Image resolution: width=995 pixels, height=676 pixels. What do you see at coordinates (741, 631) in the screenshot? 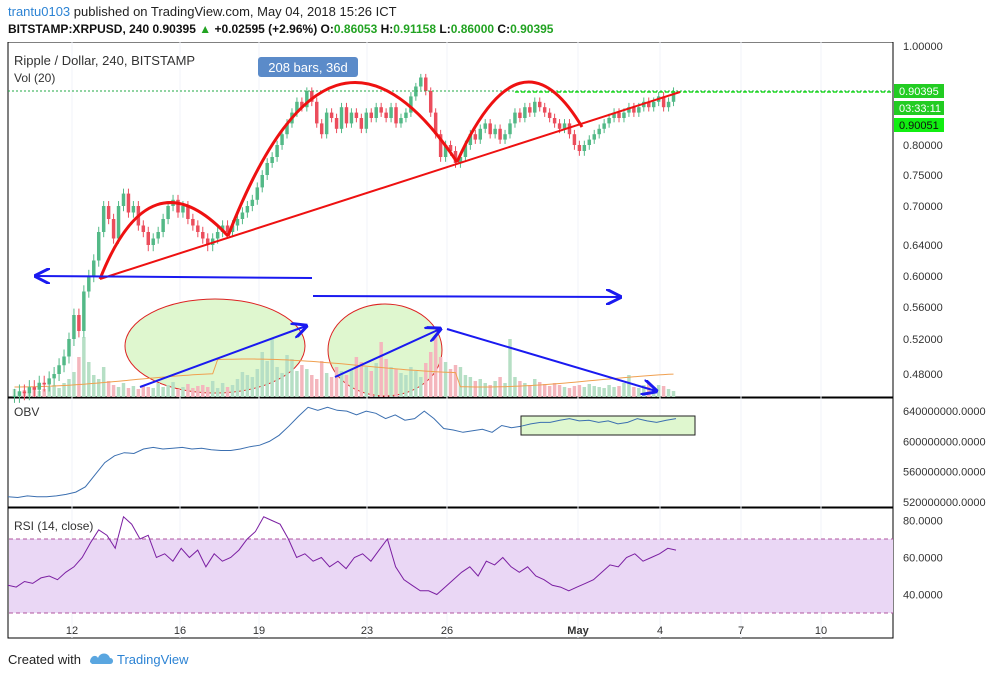
I see `time-tick-label: 7` at bounding box center [741, 631].